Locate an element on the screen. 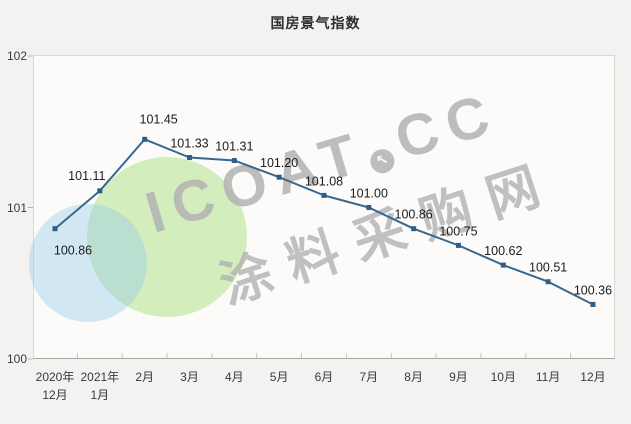 The width and height of the screenshot is (631, 424). x-axis-label-line: 1月 is located at coordinates (100, 394).